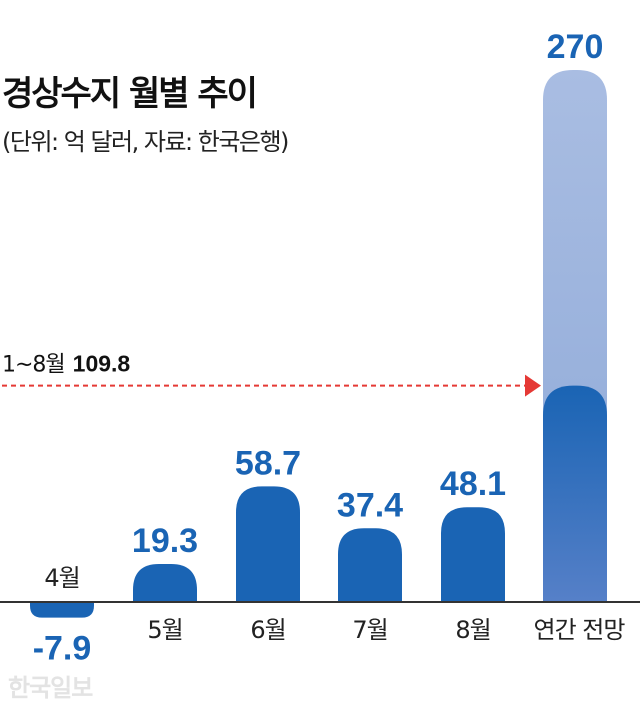 This screenshot has width=640, height=710. Describe the element at coordinates (165, 541) in the screenshot. I see `value-label: 19.3` at that location.